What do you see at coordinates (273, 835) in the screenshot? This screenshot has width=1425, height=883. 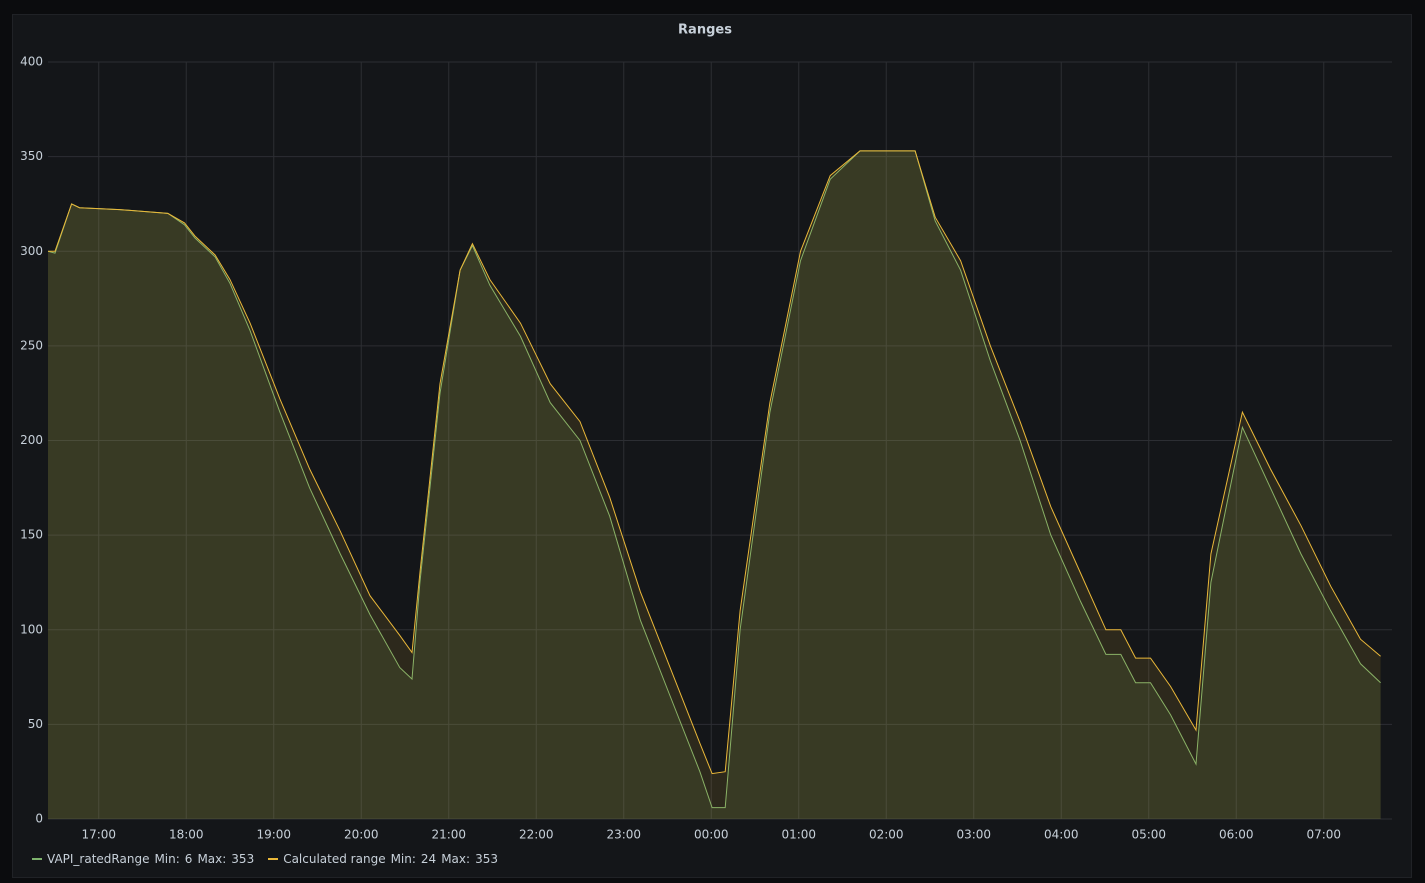 I see `x-tick-label: 19:00` at bounding box center [273, 835].